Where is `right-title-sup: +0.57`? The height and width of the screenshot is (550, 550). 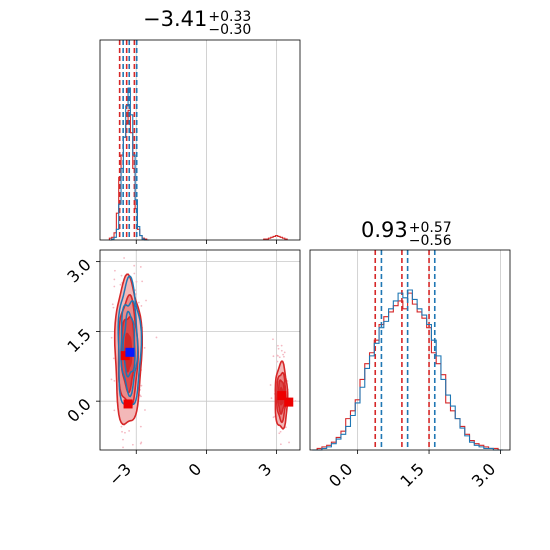
right-title-sup: +0.57 is located at coordinates (430, 228).